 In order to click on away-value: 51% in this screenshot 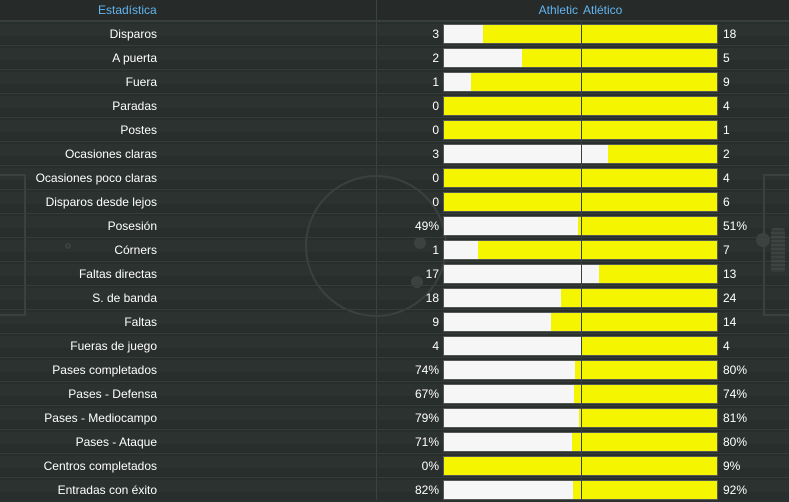, I will do `click(735, 226)`.